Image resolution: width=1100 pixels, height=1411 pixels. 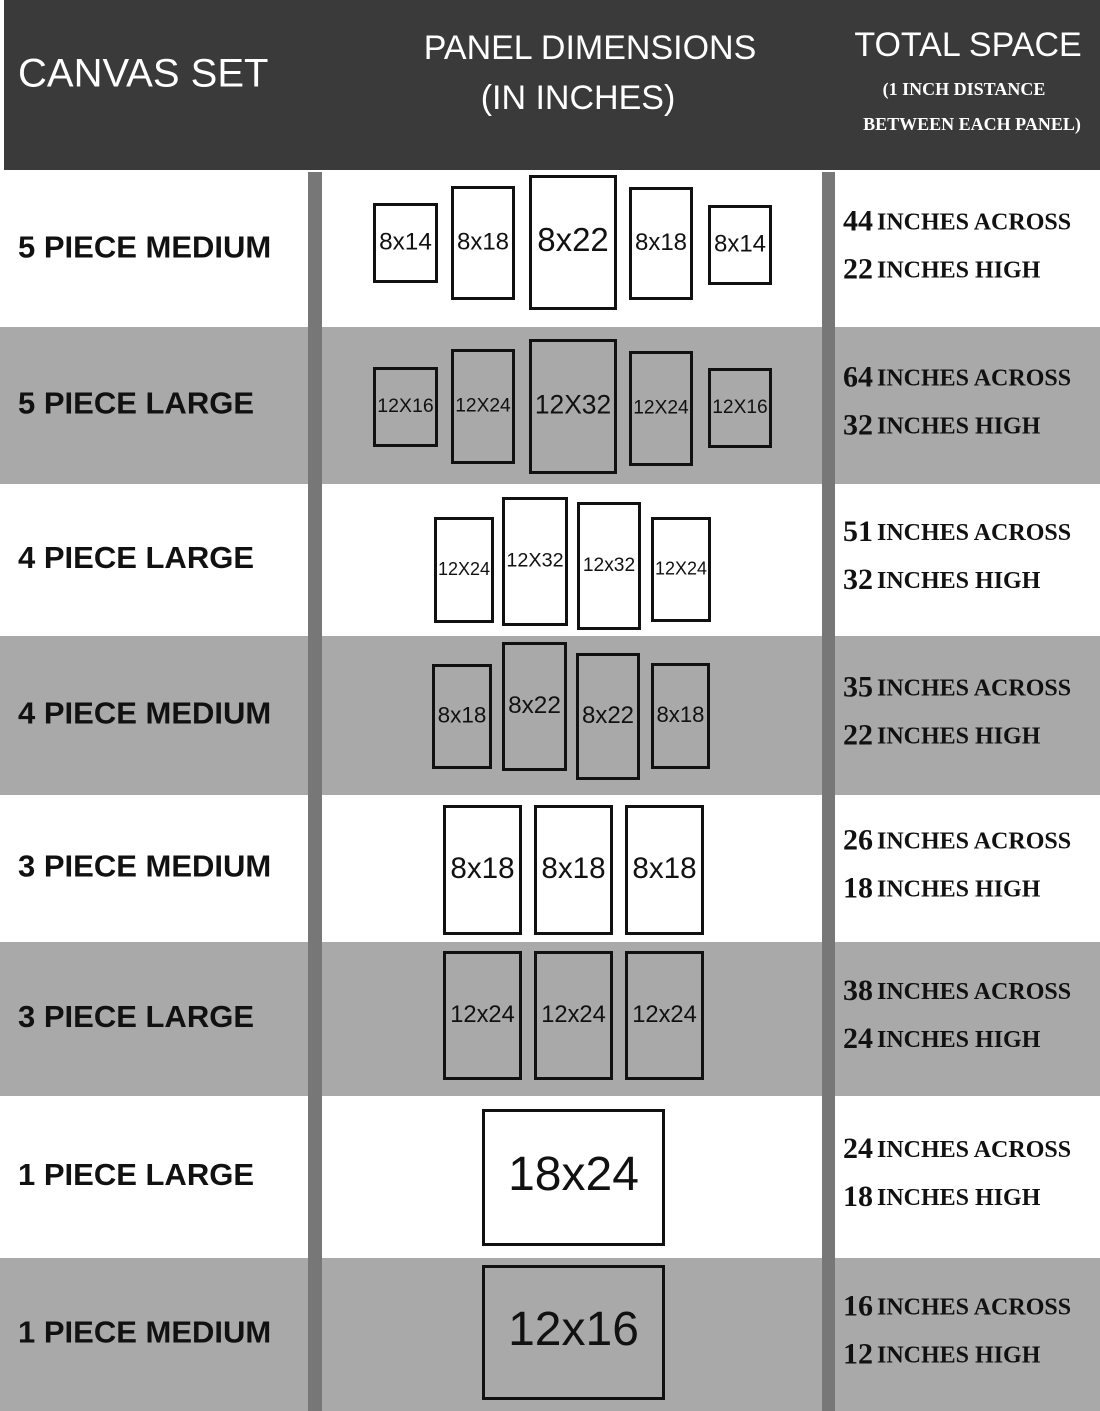 I want to click on total-high: 12 INCHES HIGH, so click(x=942, y=1353).